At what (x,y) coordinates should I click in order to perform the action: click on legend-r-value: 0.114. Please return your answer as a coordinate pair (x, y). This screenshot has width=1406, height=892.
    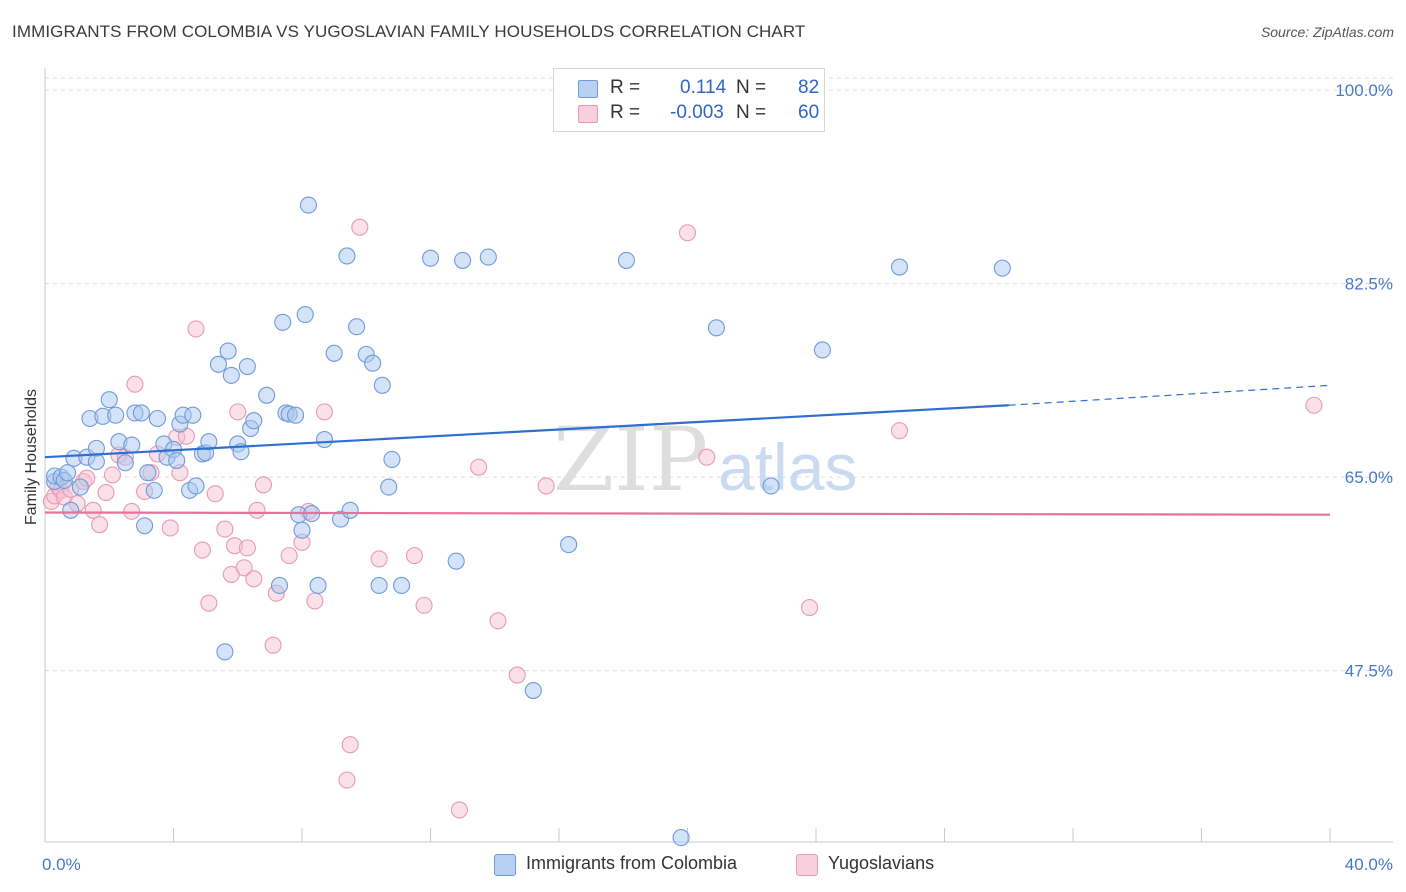
    Looking at the image, I should click on (703, 87).